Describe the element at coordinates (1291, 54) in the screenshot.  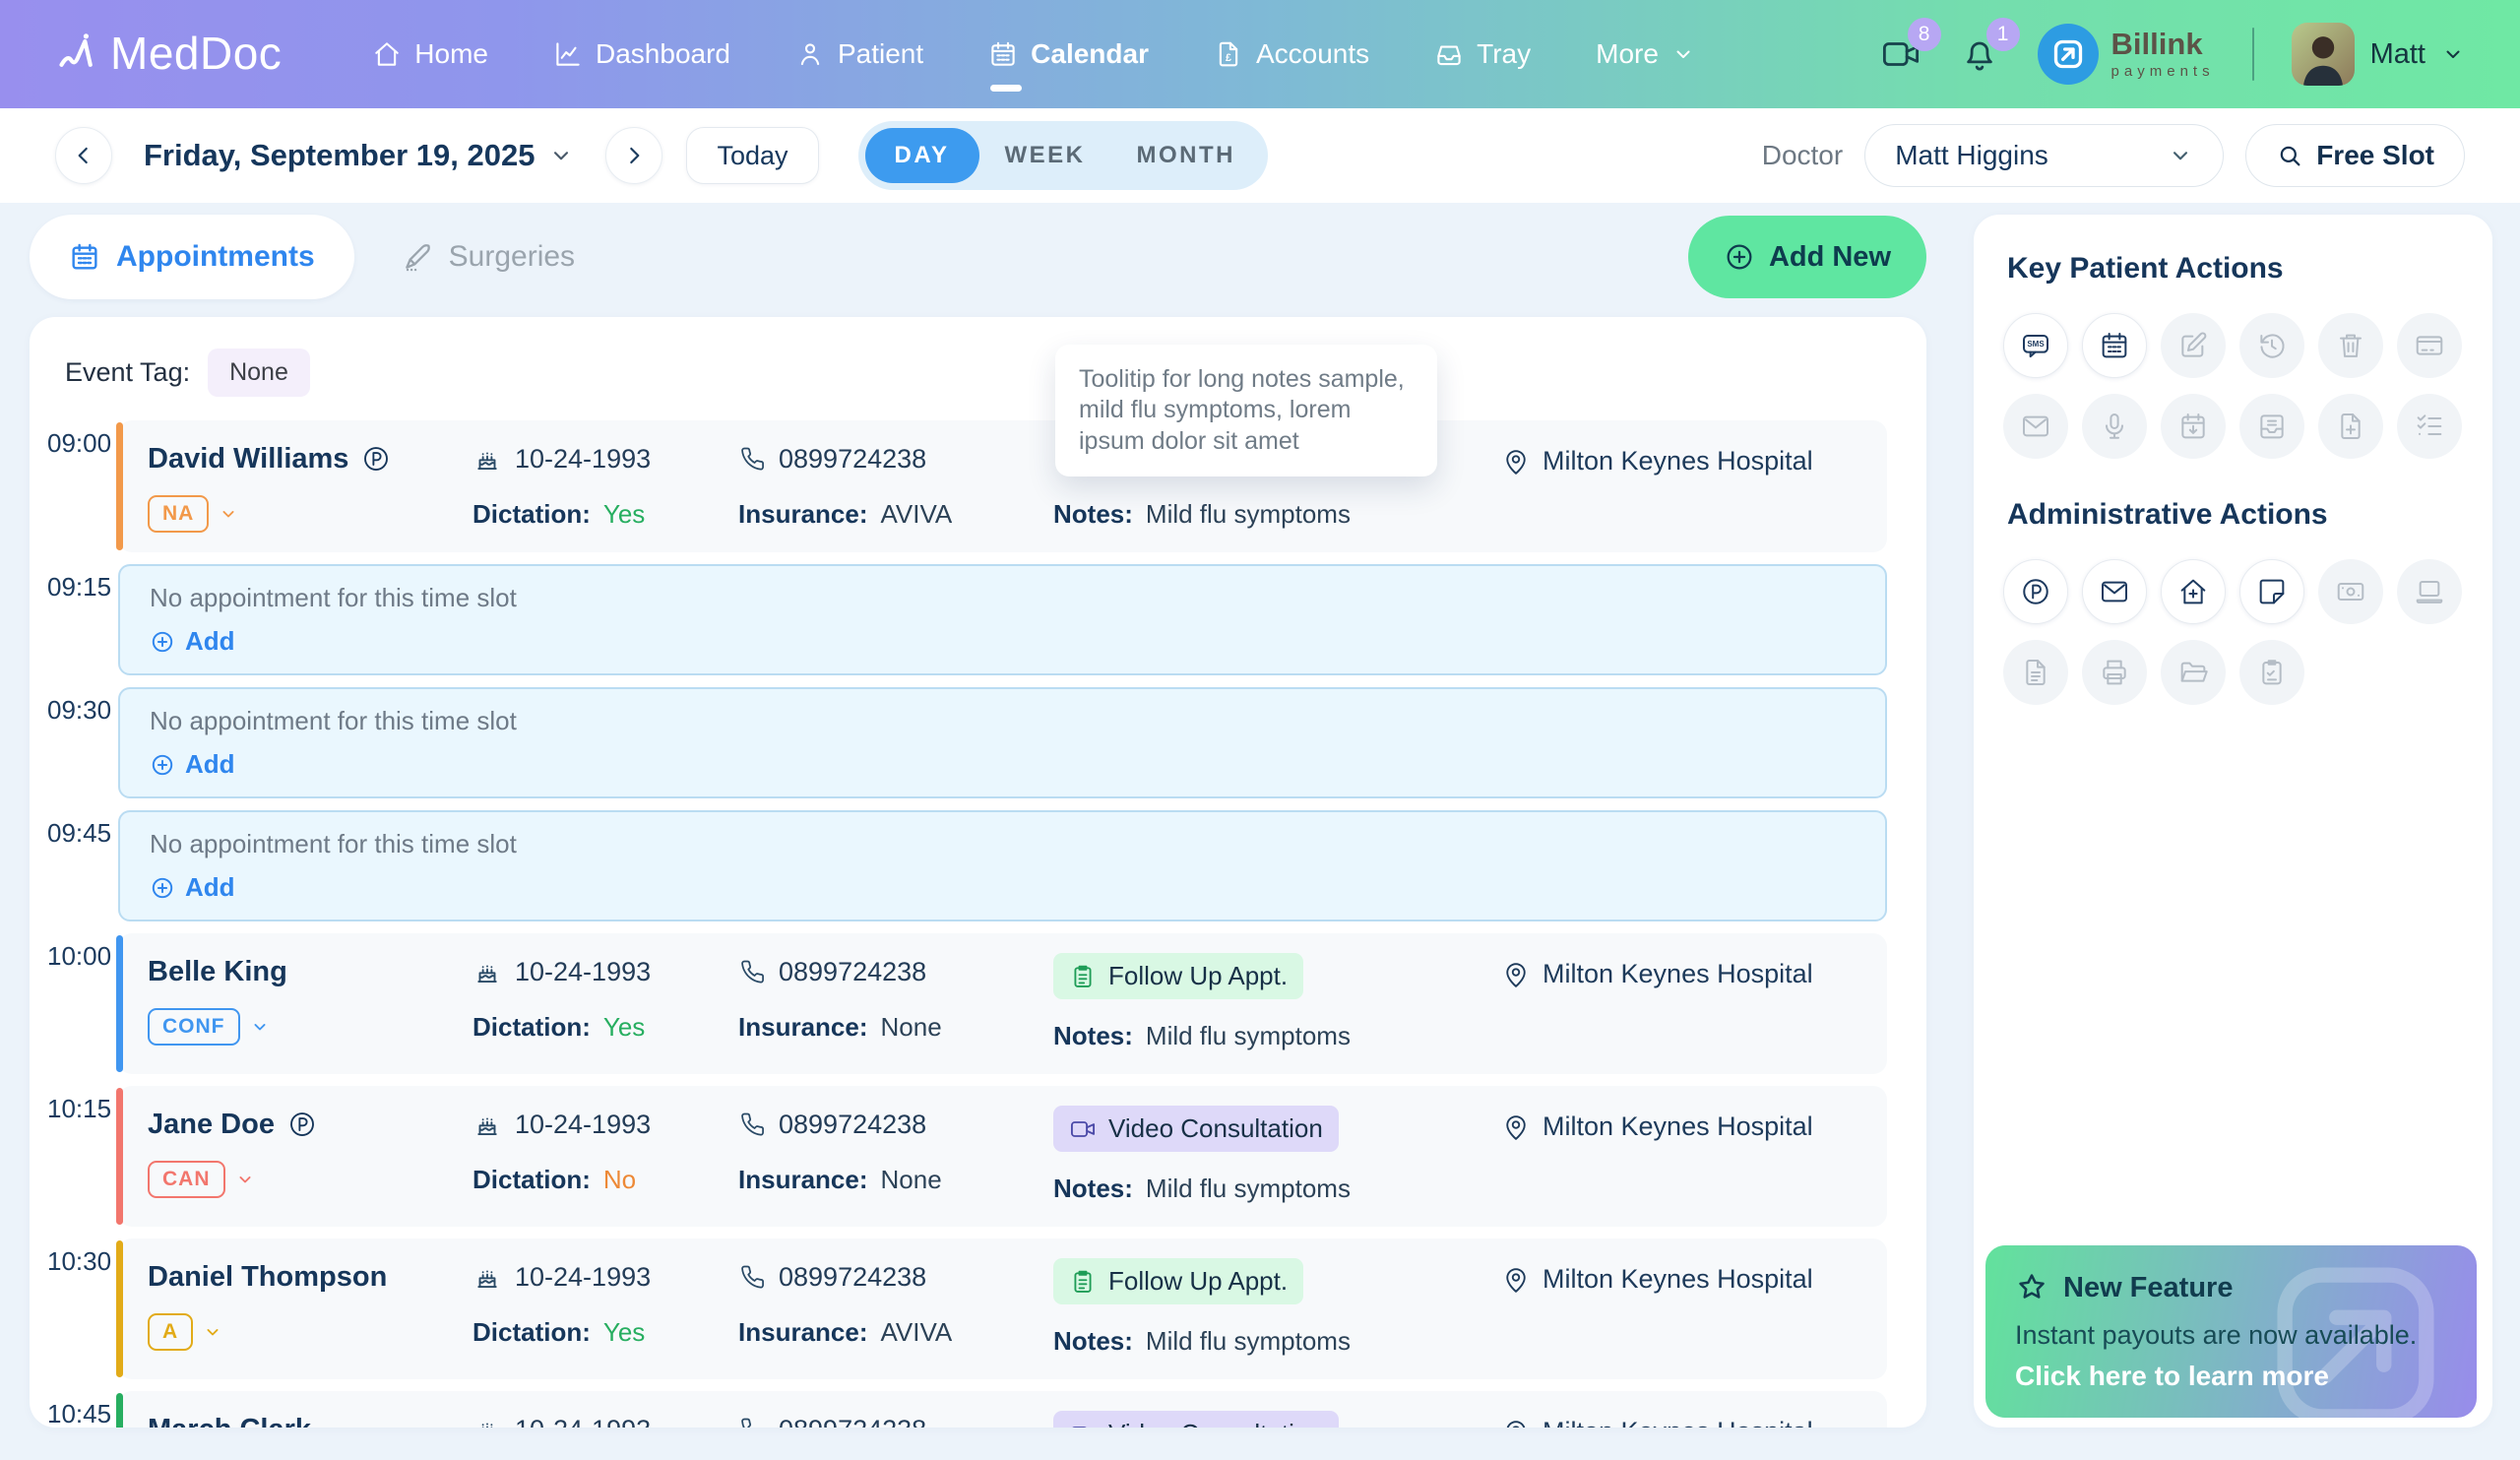
I see `nav-item-accounts: £ Accounts` at that location.